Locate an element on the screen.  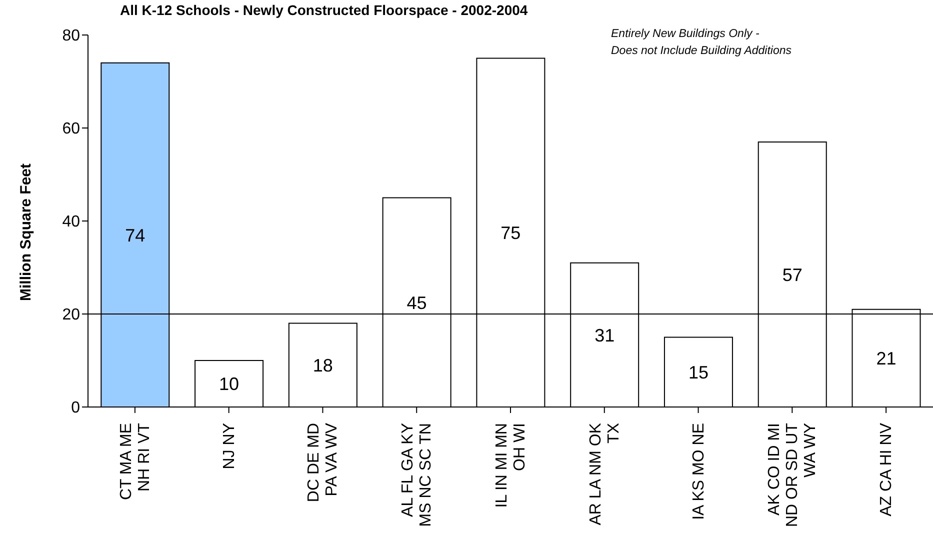
data-label: 15 is located at coordinates (698, 372).